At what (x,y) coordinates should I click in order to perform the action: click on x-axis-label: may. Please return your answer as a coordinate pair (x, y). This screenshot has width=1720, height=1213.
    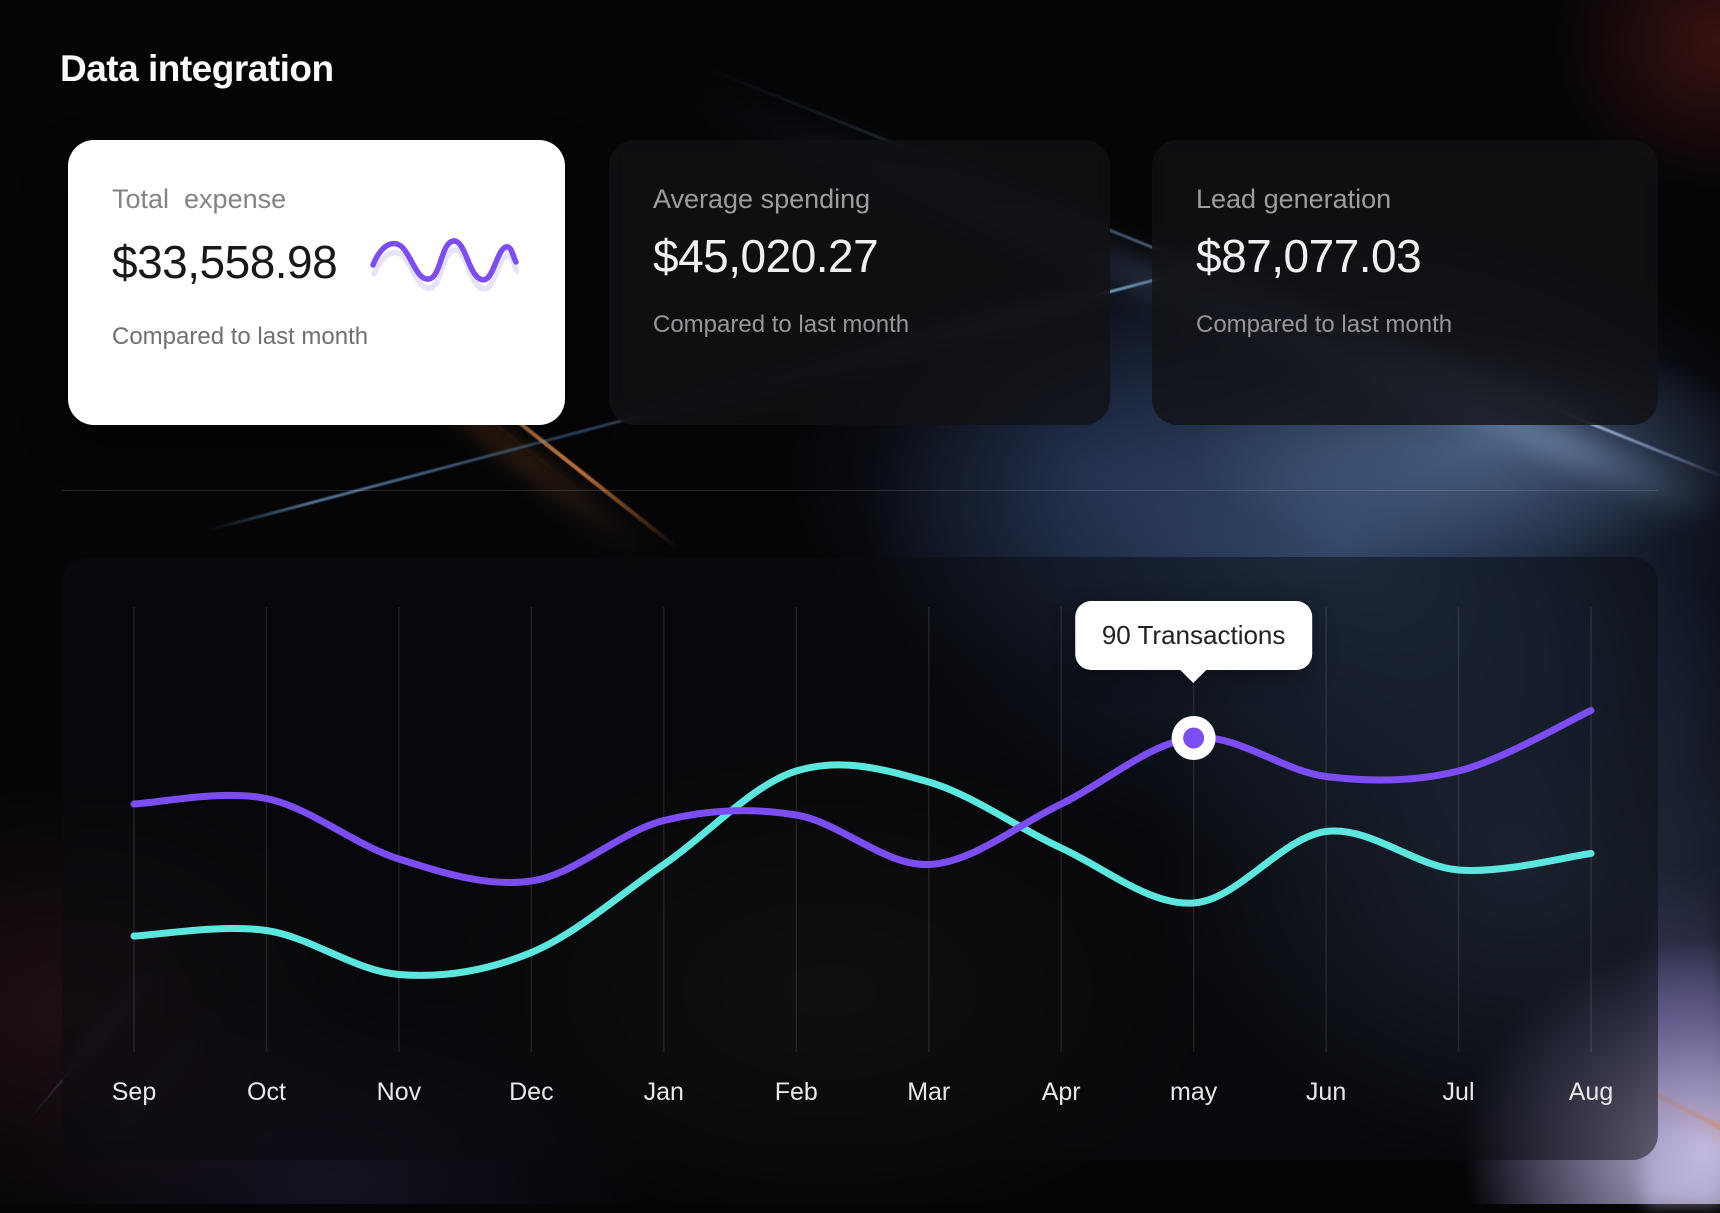
    Looking at the image, I should click on (1194, 1092).